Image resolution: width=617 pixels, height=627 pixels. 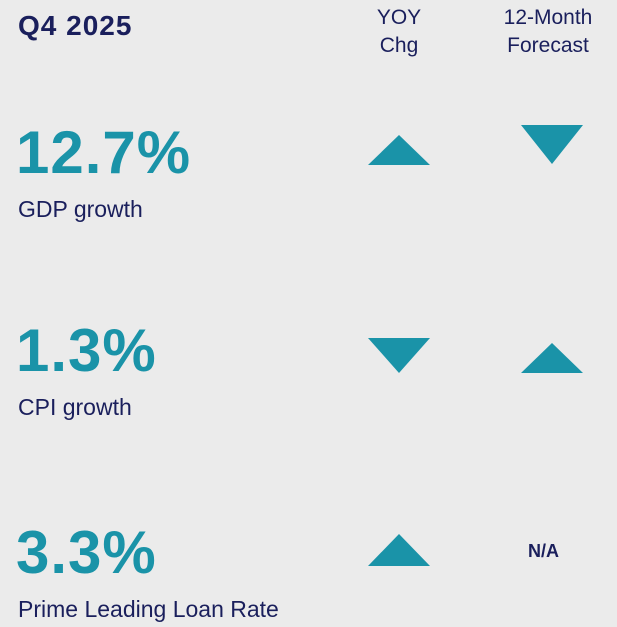 What do you see at coordinates (547, 32) in the screenshot?
I see `column-header: 12-Month Forecast` at bounding box center [547, 32].